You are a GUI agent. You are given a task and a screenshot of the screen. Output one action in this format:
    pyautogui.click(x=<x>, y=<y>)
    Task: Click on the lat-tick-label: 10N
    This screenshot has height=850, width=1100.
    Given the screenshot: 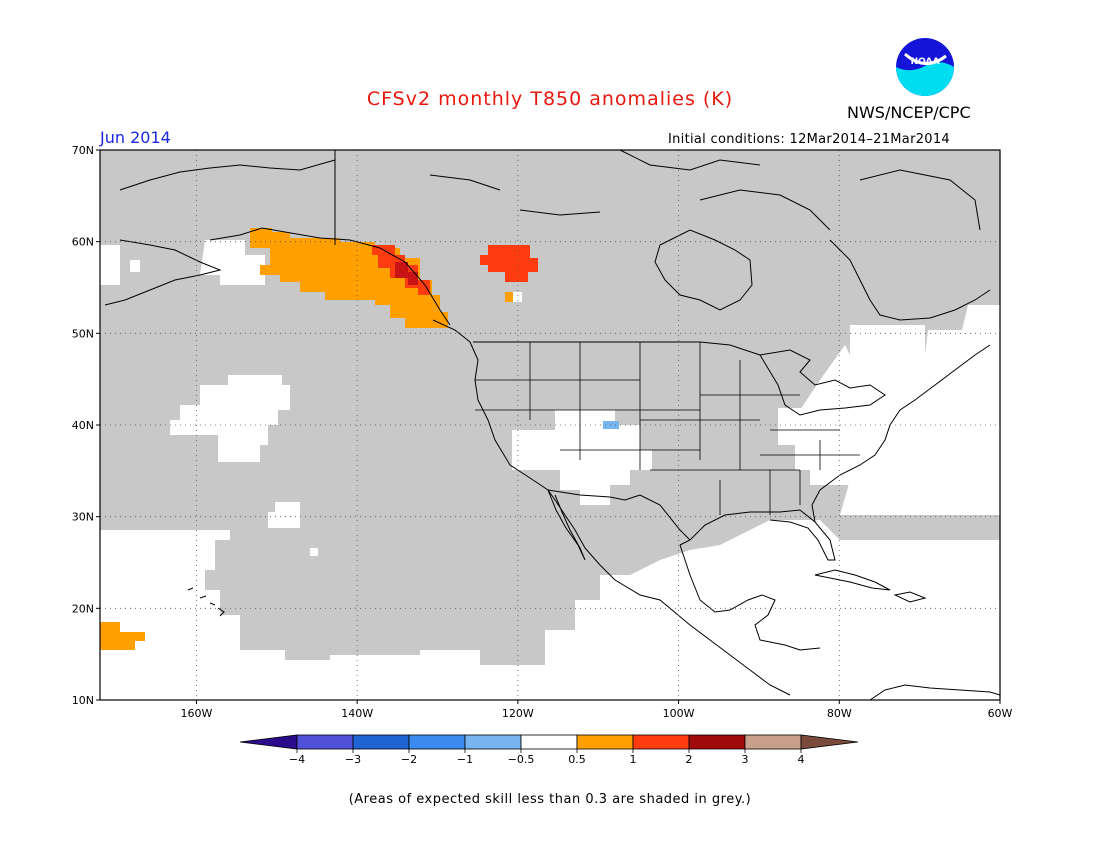 What is the action you would take?
    pyautogui.click(x=83, y=700)
    